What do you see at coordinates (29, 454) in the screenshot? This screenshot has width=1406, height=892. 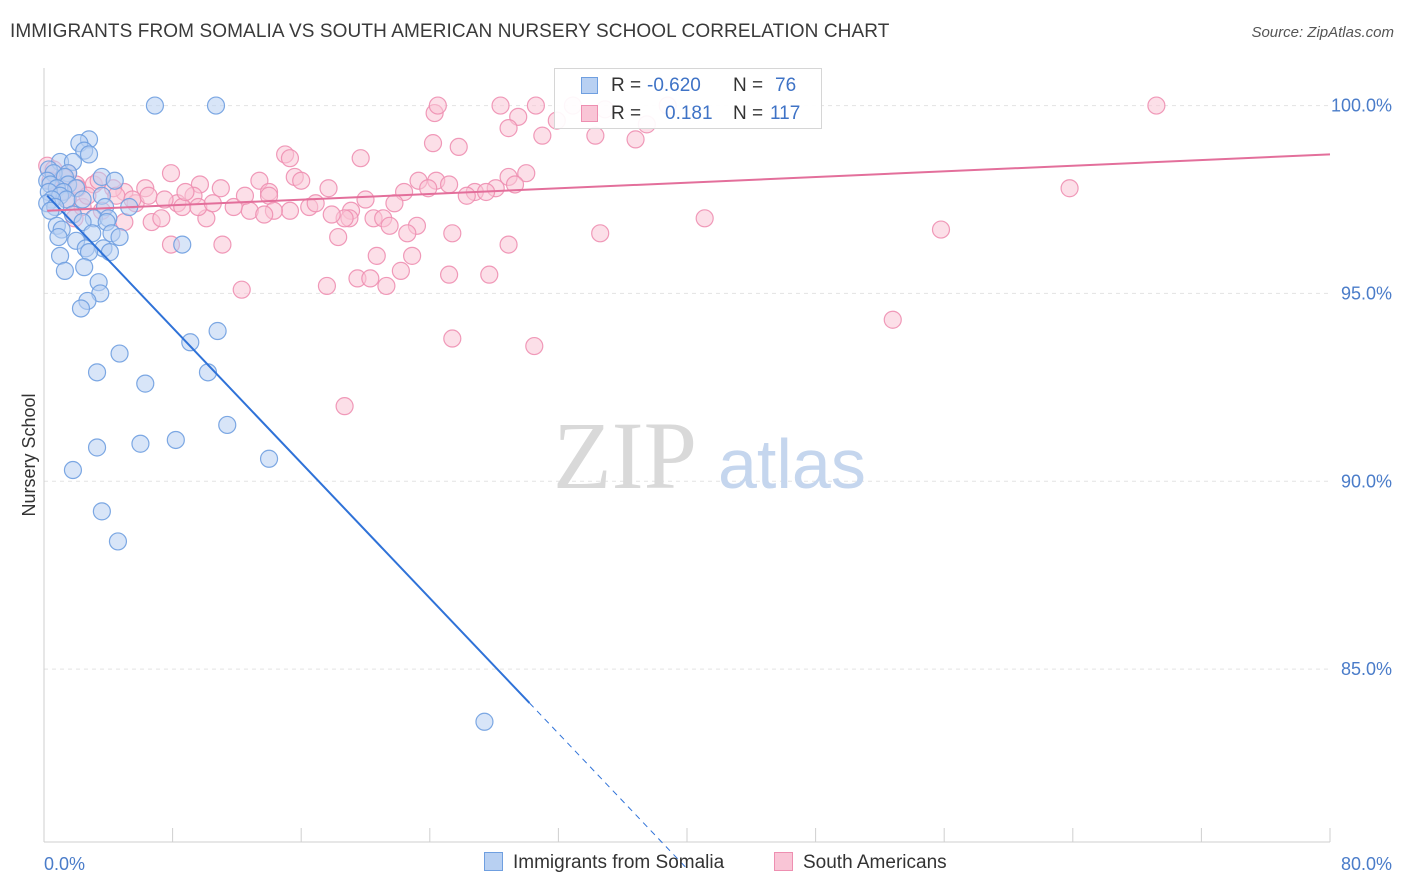 I see `y-axis-label: Nursery School` at bounding box center [29, 454].